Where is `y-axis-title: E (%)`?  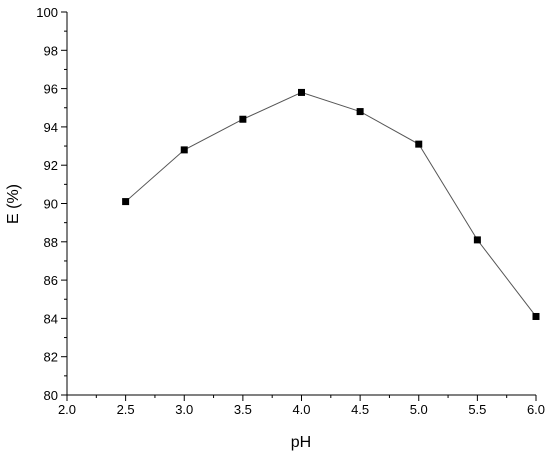
y-axis-title: E (%) is located at coordinates (13, 204).